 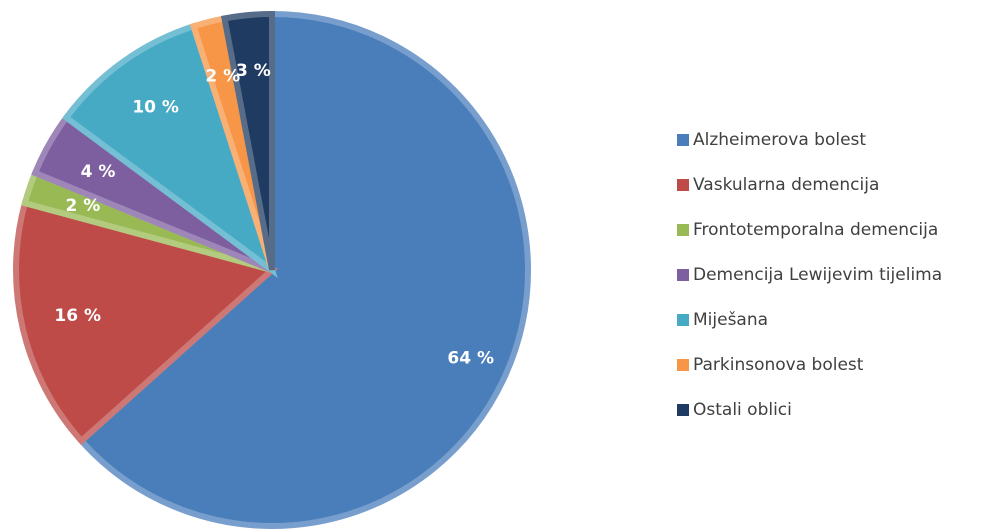 What do you see at coordinates (730, 320) in the screenshot?
I see `legend-label: Miješana` at bounding box center [730, 320].